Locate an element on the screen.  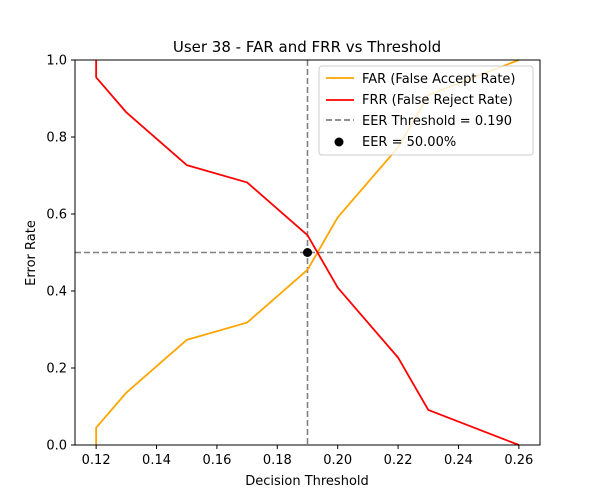
x-axis-label: Decision Threshold is located at coordinates (307, 481).